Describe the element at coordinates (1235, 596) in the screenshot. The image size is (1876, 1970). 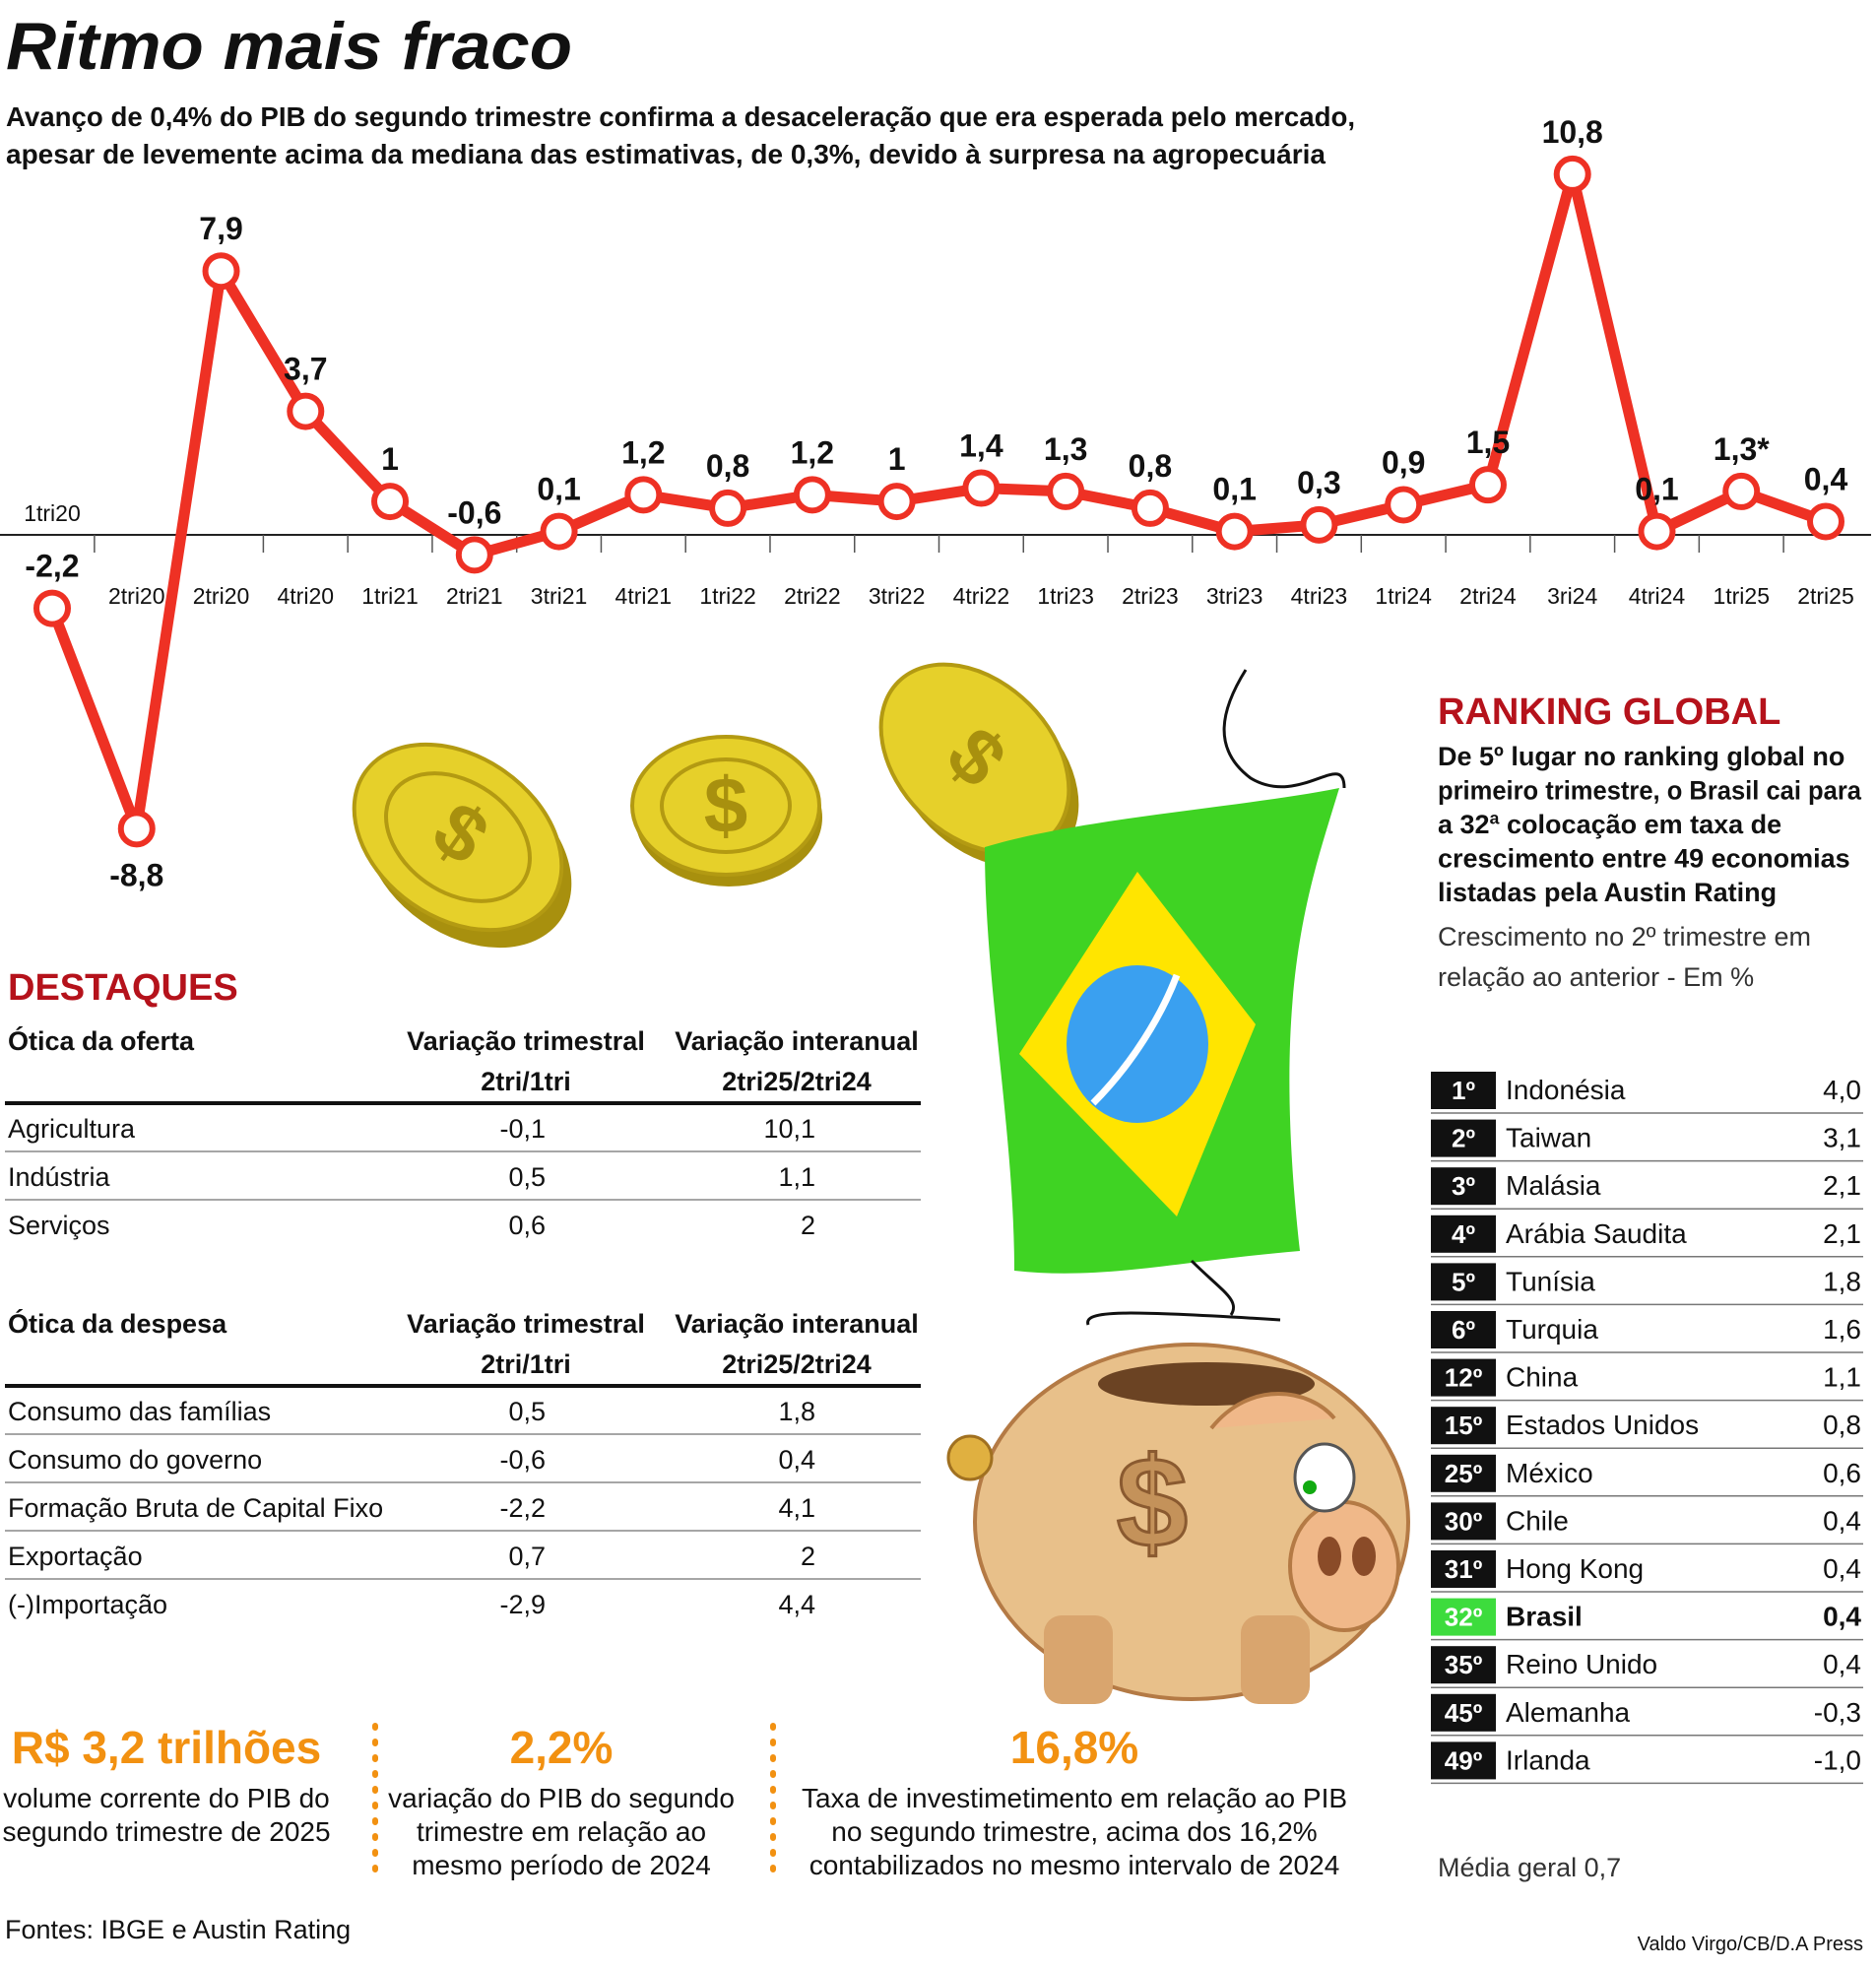
I see `x-tick-label: 3tri23` at that location.